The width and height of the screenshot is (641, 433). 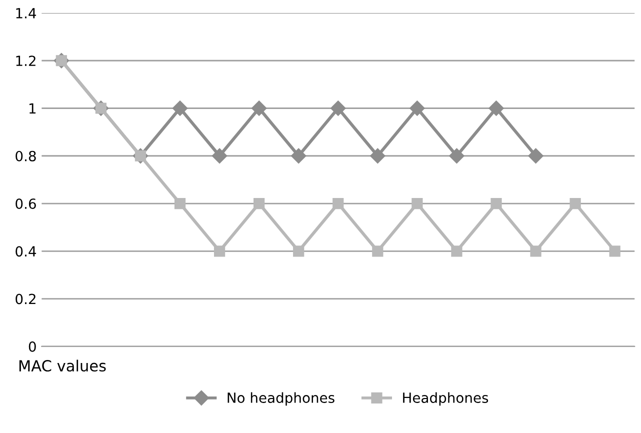 I want to click on y-tick-label: 1.4, so click(x=26, y=13).